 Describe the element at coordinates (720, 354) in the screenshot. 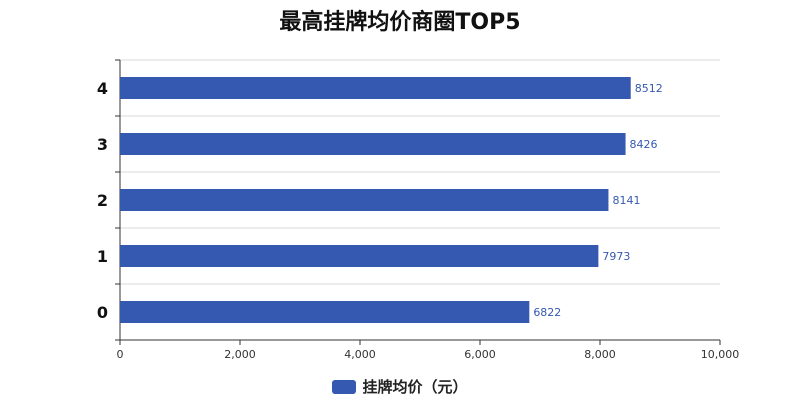

I see `x-tick-label: 10,000` at that location.